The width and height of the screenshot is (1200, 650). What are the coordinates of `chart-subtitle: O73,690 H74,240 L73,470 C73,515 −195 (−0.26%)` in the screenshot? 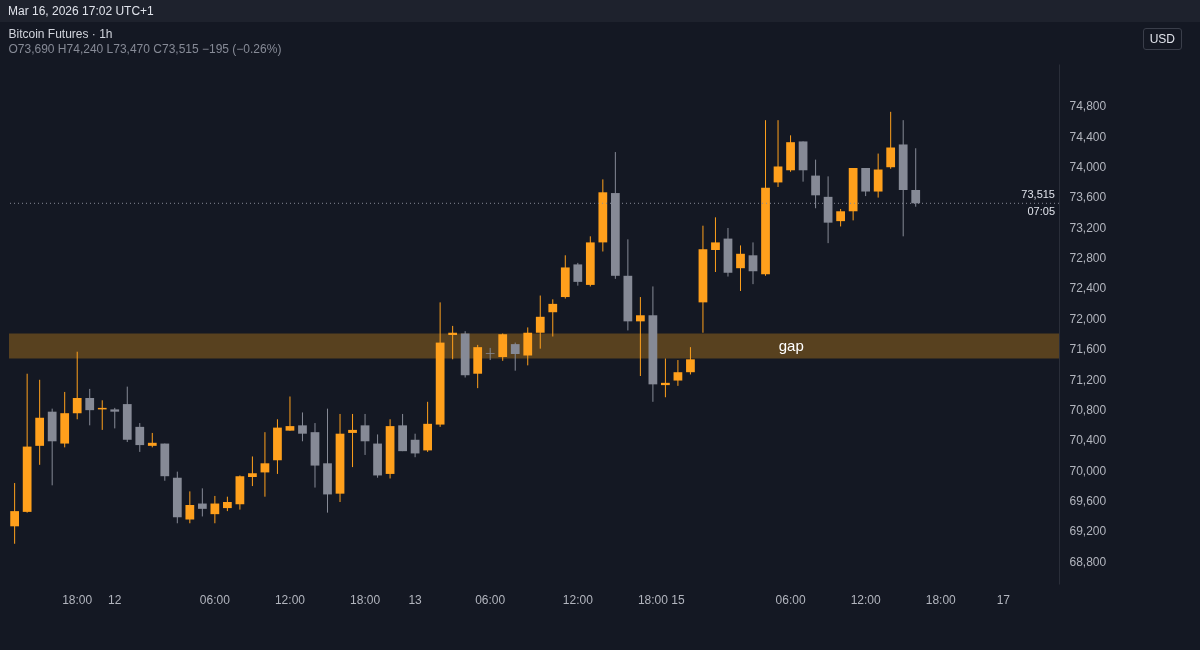 It's located at (145, 49).